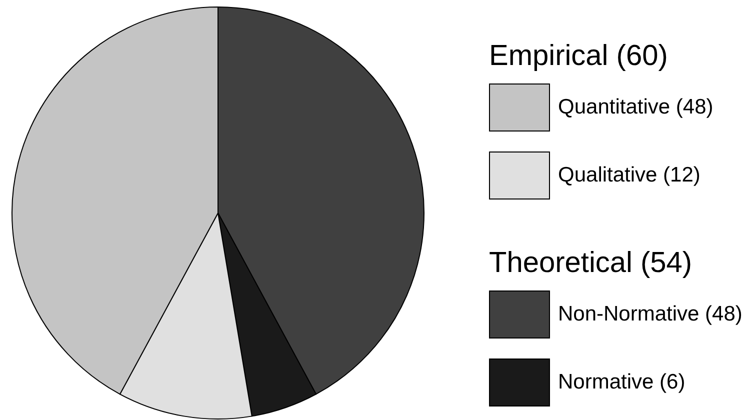 This screenshot has height=420, width=751. What do you see at coordinates (622, 382) in the screenshot?
I see `legend-label: Normative (6)` at bounding box center [622, 382].